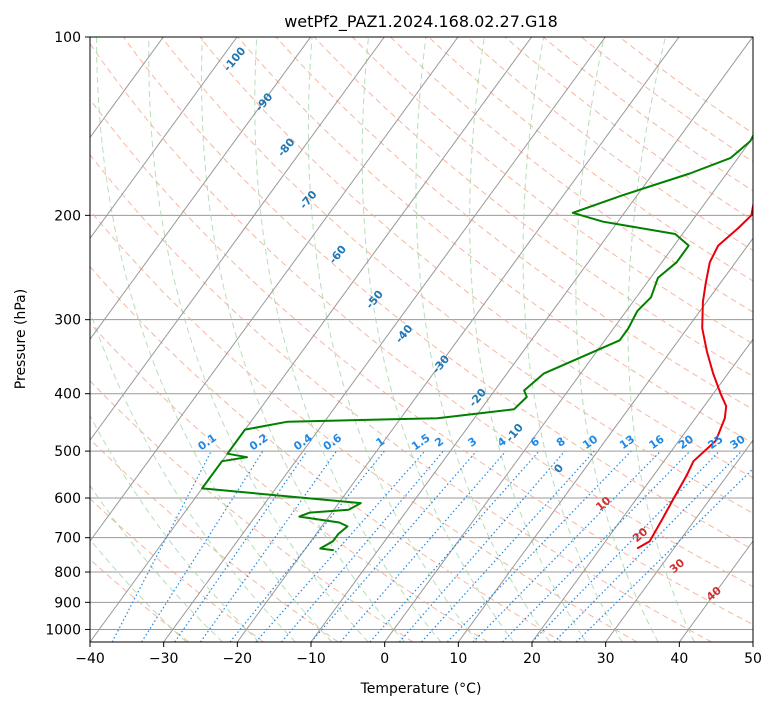  What do you see at coordinates (67, 216) in the screenshot?
I see `y-tick-label: 200` at bounding box center [67, 216].